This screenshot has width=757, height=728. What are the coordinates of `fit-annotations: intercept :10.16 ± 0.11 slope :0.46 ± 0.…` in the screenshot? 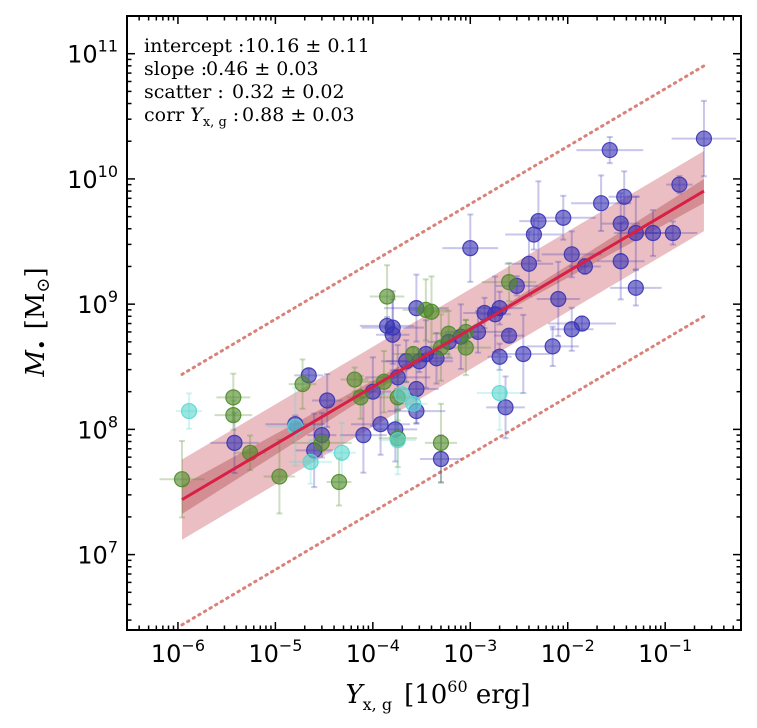 It's located at (257, 82).